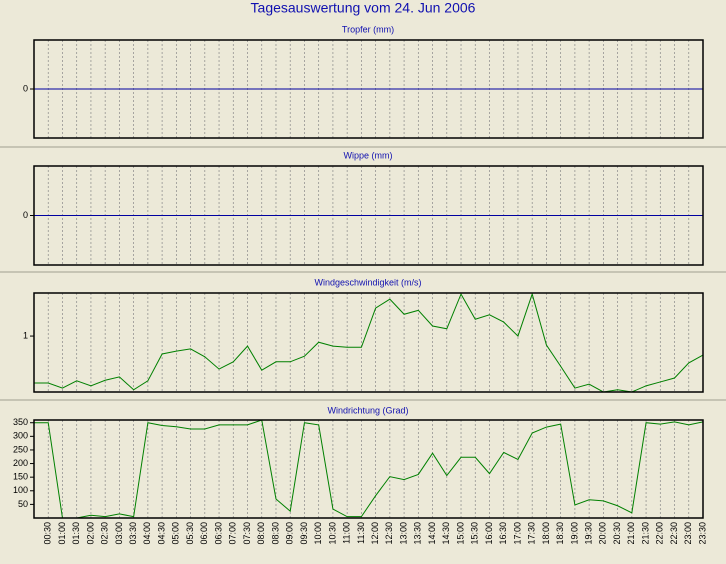 The width and height of the screenshot is (726, 564). Describe the element at coordinates (589, 533) in the screenshot. I see `x-tick-label: 19:30` at that location.